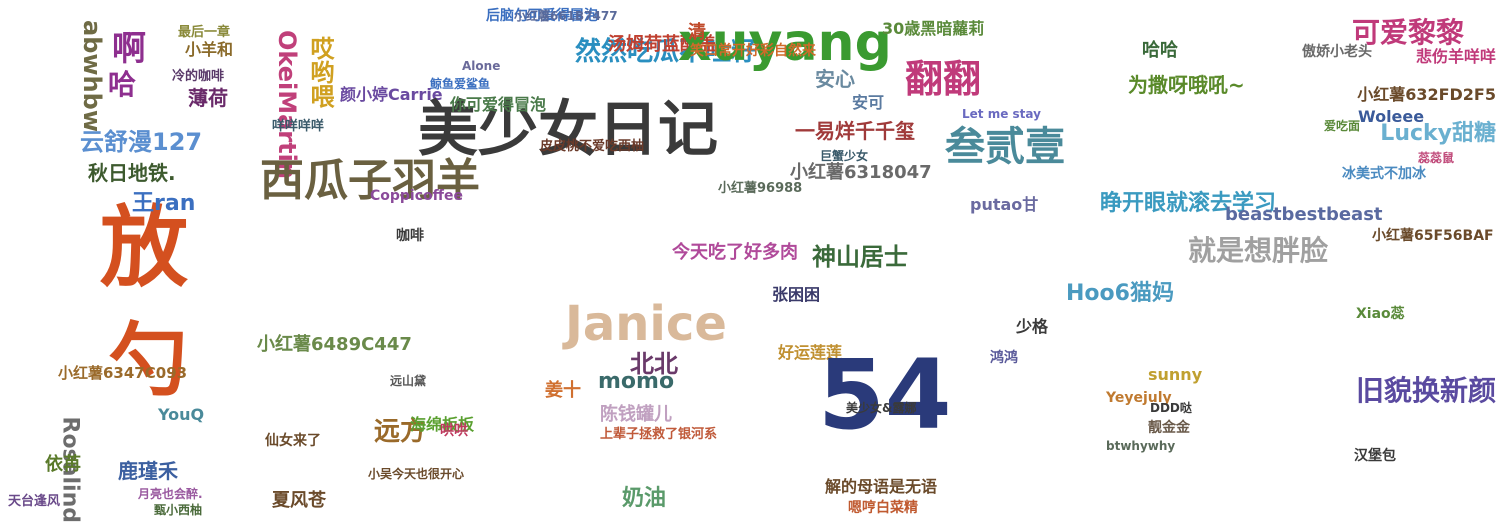 This screenshot has width=1500, height=527. What do you see at coordinates (563, 390) in the screenshot?
I see `word: 姜十` at bounding box center [563, 390].